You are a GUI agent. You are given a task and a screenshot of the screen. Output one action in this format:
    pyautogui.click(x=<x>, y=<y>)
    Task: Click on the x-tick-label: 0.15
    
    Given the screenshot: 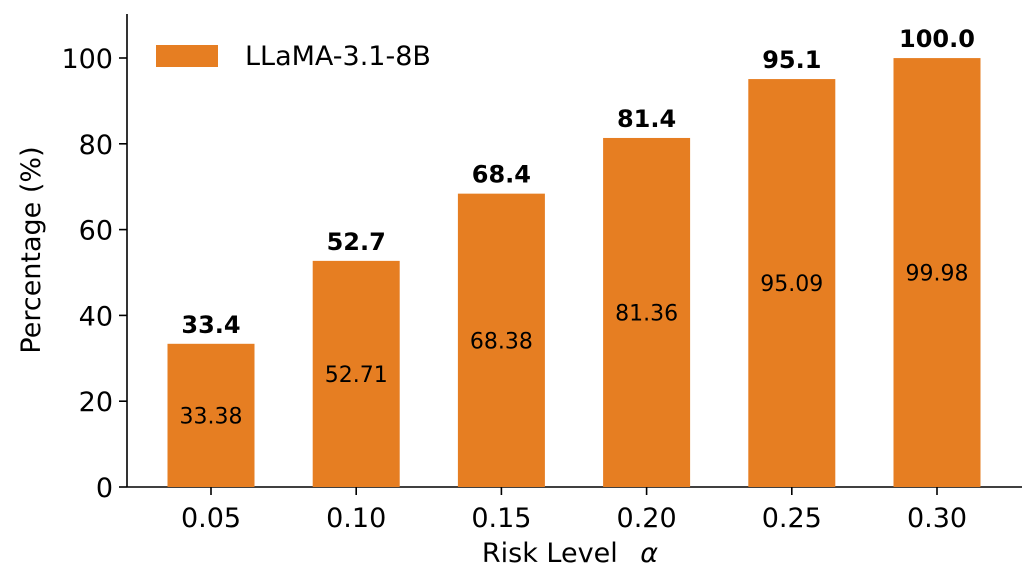 What is the action you would take?
    pyautogui.click(x=501, y=518)
    